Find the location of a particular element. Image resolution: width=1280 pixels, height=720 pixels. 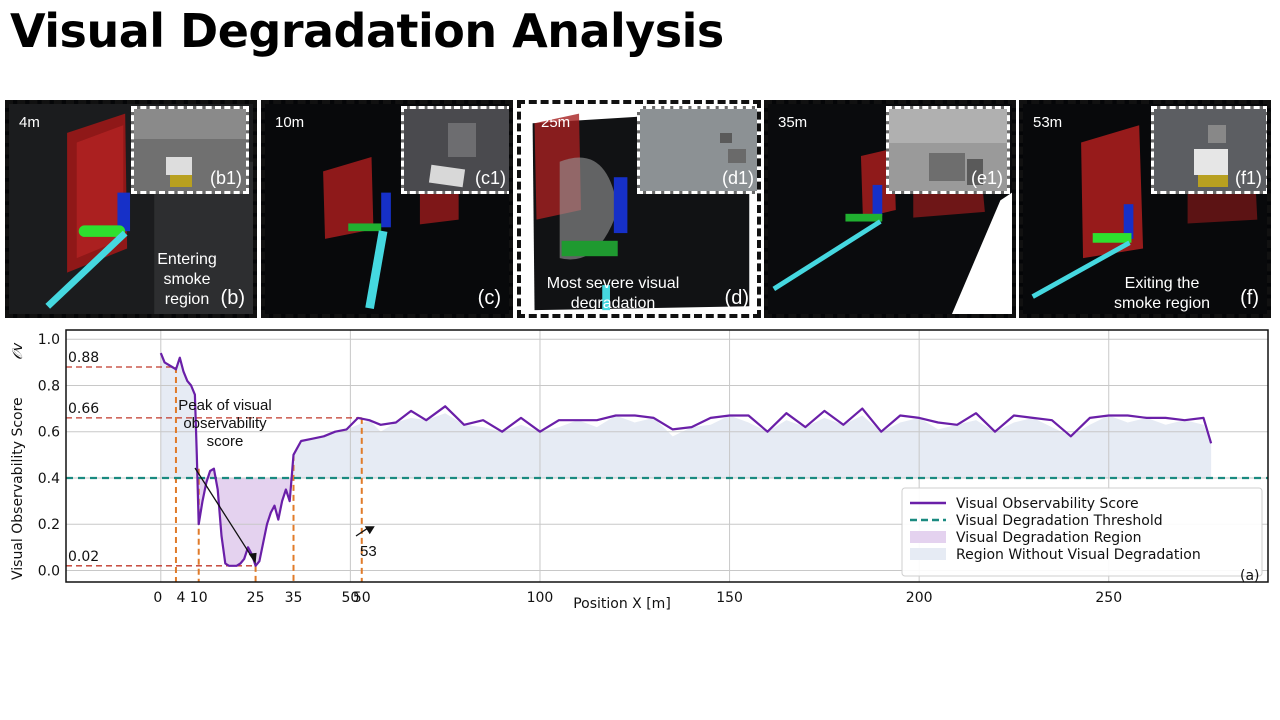

y-axis-symbol: 𝒪v is located at coordinates (18, 351).